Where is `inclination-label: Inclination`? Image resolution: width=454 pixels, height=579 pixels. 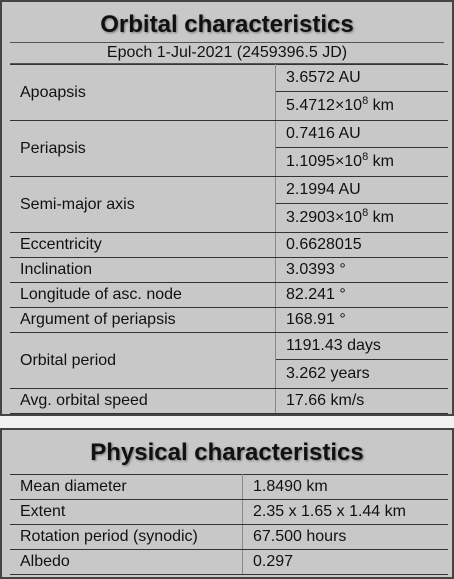 inclination-label: Inclination is located at coordinates (143, 270).